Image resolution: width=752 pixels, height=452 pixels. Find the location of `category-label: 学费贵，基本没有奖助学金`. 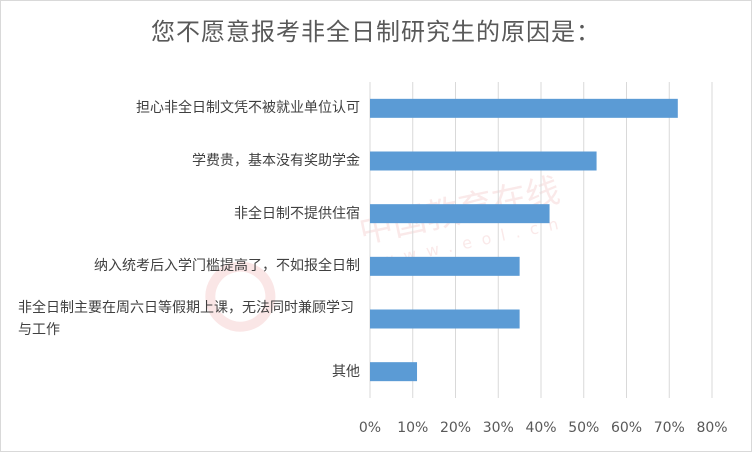

category-label: 学费贵，基本没有奖助学金 is located at coordinates (276, 161).